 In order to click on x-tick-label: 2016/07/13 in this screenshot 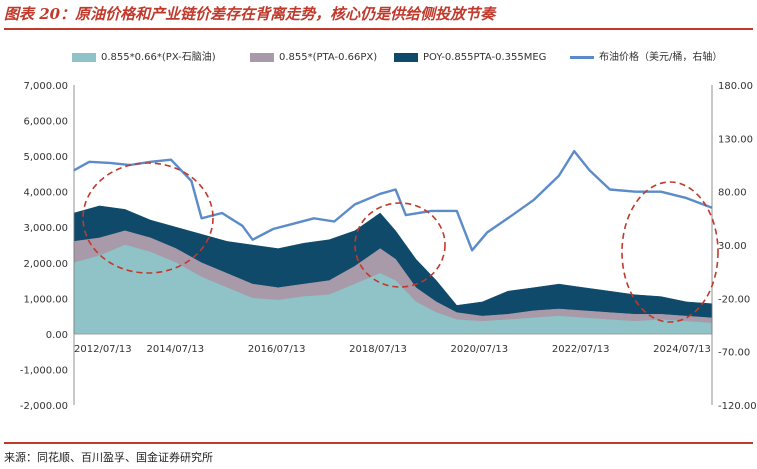, I will do `click(277, 349)`.